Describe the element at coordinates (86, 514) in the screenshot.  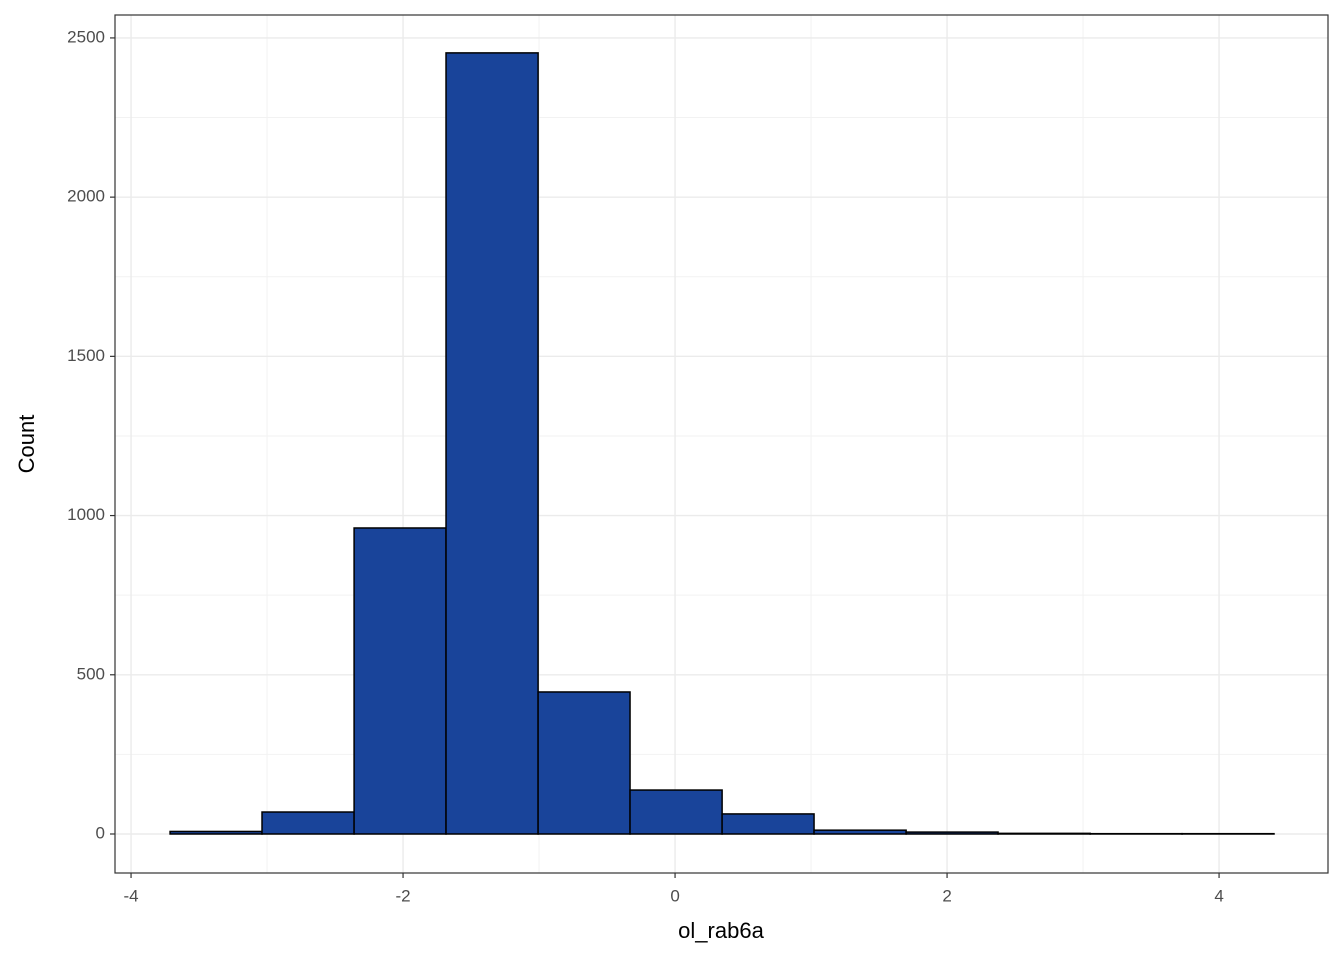
I see `y-tick-label: 1000` at that location.